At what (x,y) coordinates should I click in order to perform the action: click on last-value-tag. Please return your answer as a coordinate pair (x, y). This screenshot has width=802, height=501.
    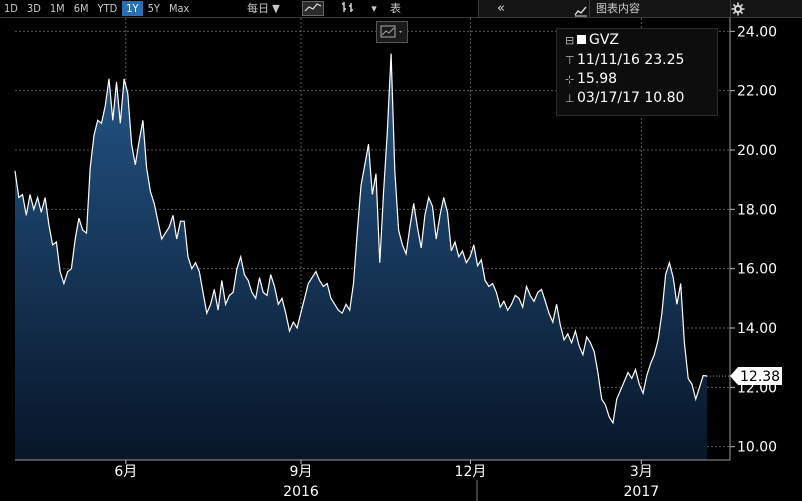
    Looking at the image, I should click on (756, 376).